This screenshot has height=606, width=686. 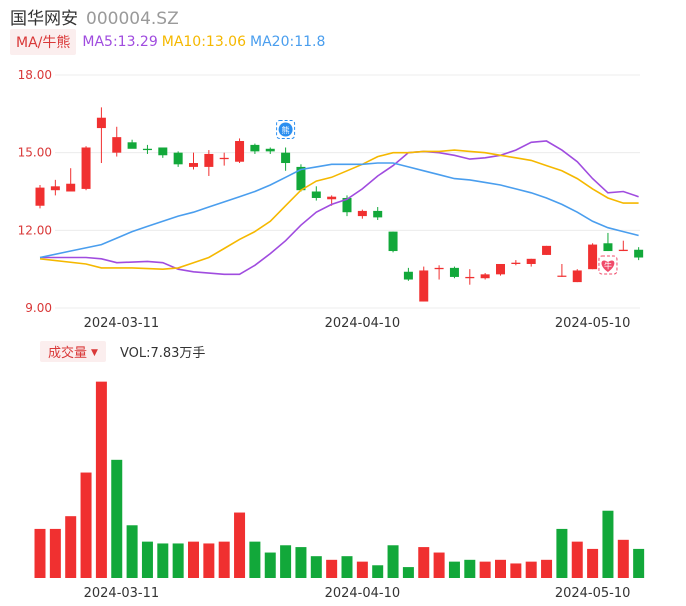 I want to click on price-axis-label: 18.00, so click(x=35, y=75).